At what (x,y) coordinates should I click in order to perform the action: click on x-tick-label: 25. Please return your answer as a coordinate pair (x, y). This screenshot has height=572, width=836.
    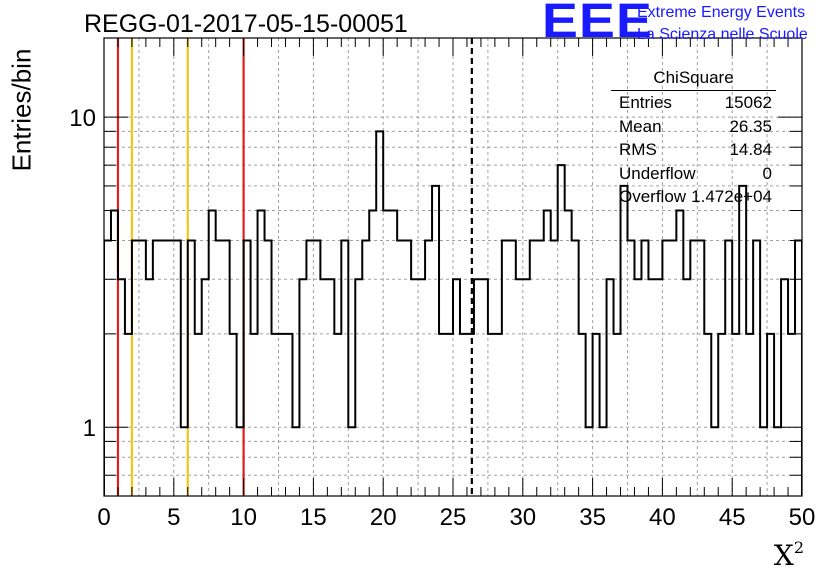
    Looking at the image, I should click on (453, 517).